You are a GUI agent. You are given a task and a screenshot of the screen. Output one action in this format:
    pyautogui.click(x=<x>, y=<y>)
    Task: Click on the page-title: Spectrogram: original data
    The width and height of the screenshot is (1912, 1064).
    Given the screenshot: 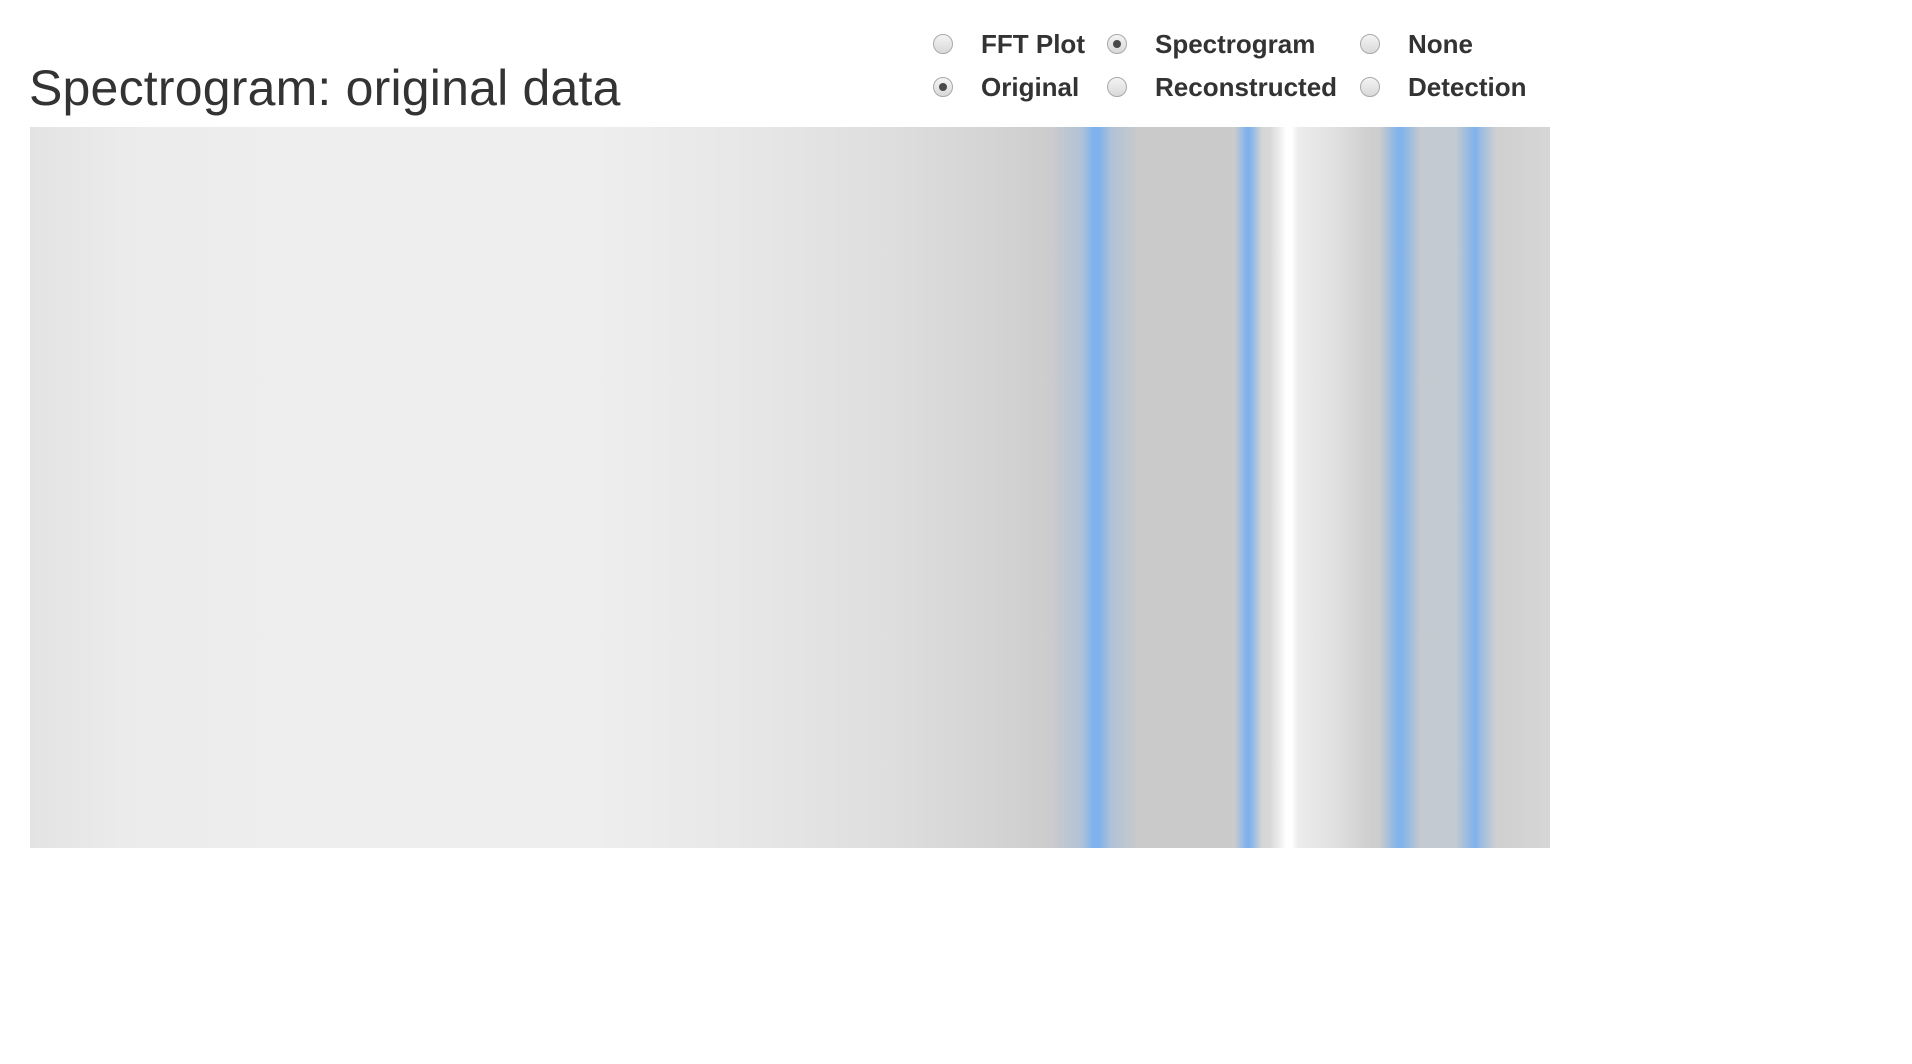 What is the action you would take?
    pyautogui.click(x=325, y=88)
    